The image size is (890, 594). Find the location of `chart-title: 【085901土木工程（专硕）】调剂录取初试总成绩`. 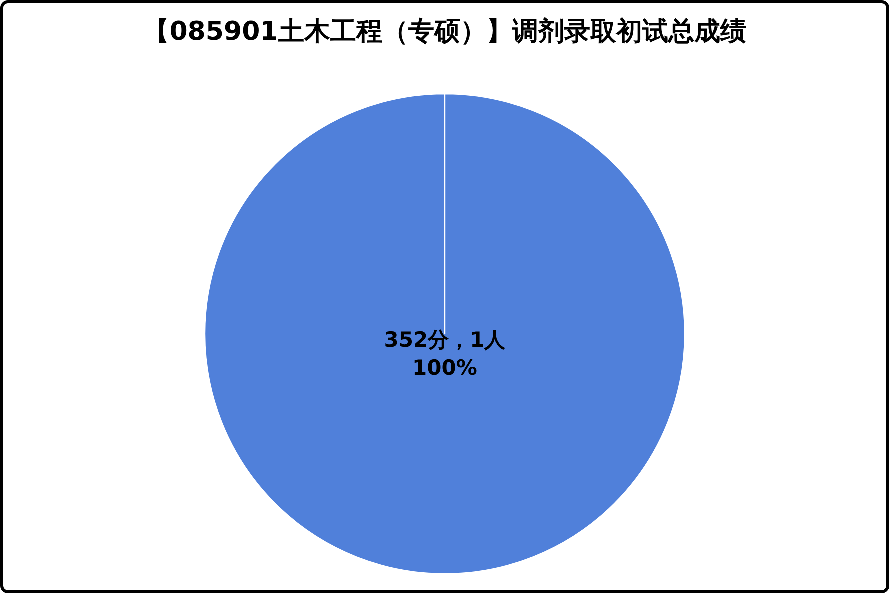

chart-title: 【085901土木工程（专硕）】调剂录取初试总成绩 is located at coordinates (445, 32).